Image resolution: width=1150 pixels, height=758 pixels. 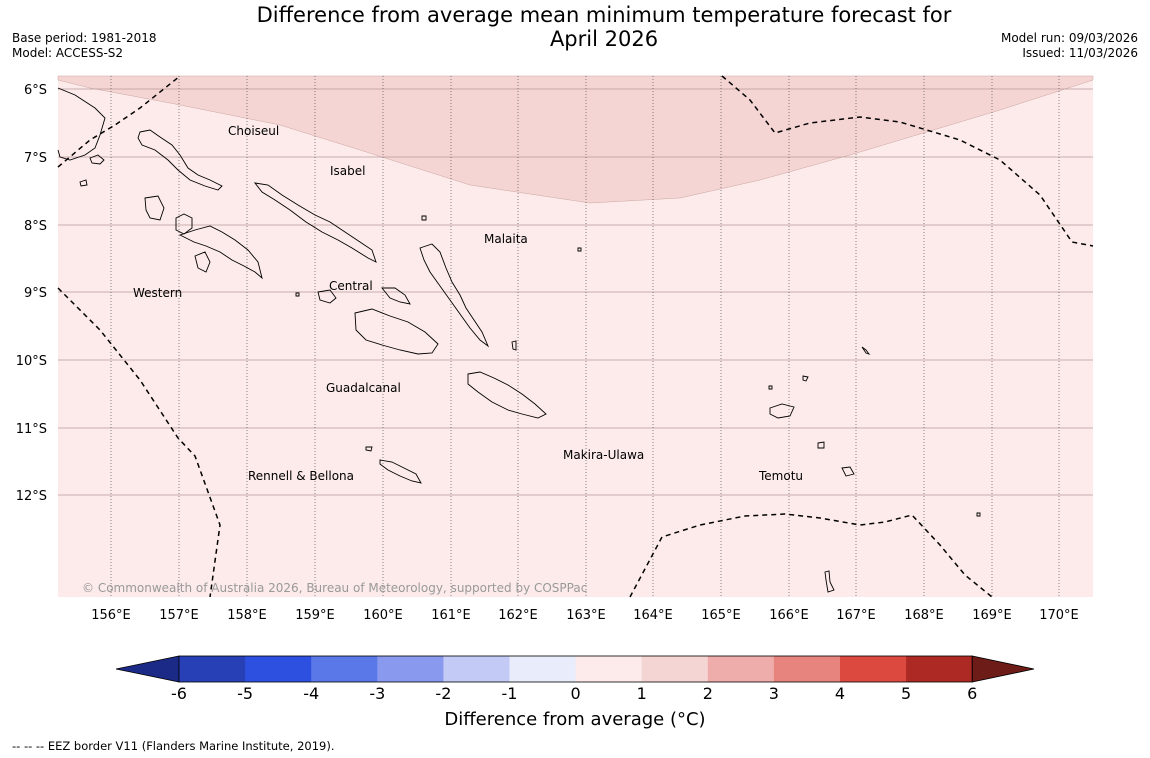 I want to click on label-western: Western, so click(x=157, y=293).